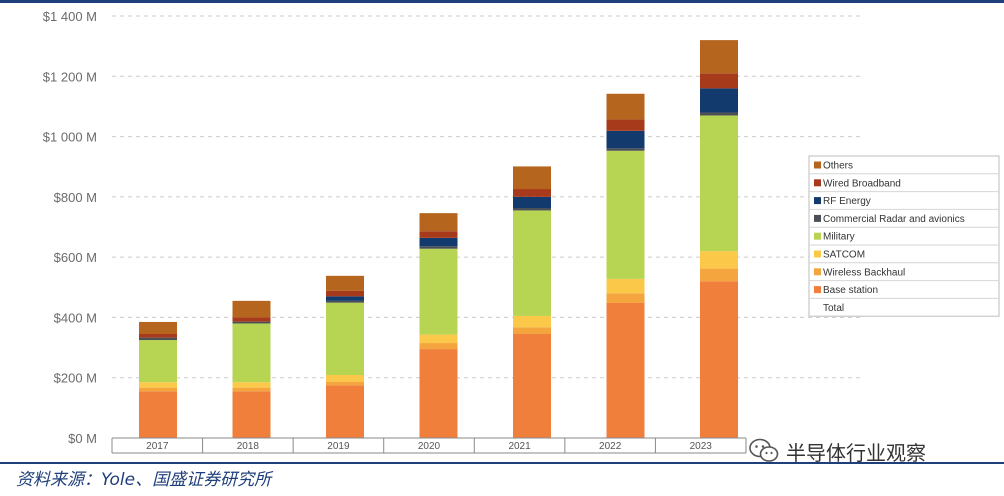 The image size is (1004, 496). I want to click on source-caption: 资料来源：Yole、国盛证券研究所, so click(144, 480).